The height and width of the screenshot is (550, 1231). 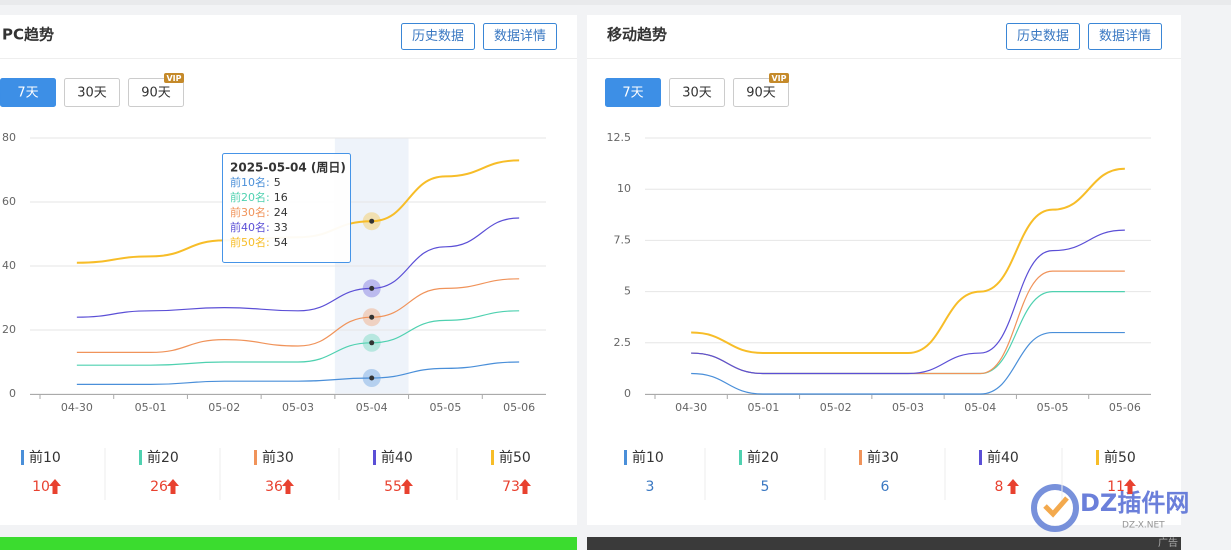 What do you see at coordinates (1116, 487) in the screenshot?
I see `summary-value: 11` at bounding box center [1116, 487].